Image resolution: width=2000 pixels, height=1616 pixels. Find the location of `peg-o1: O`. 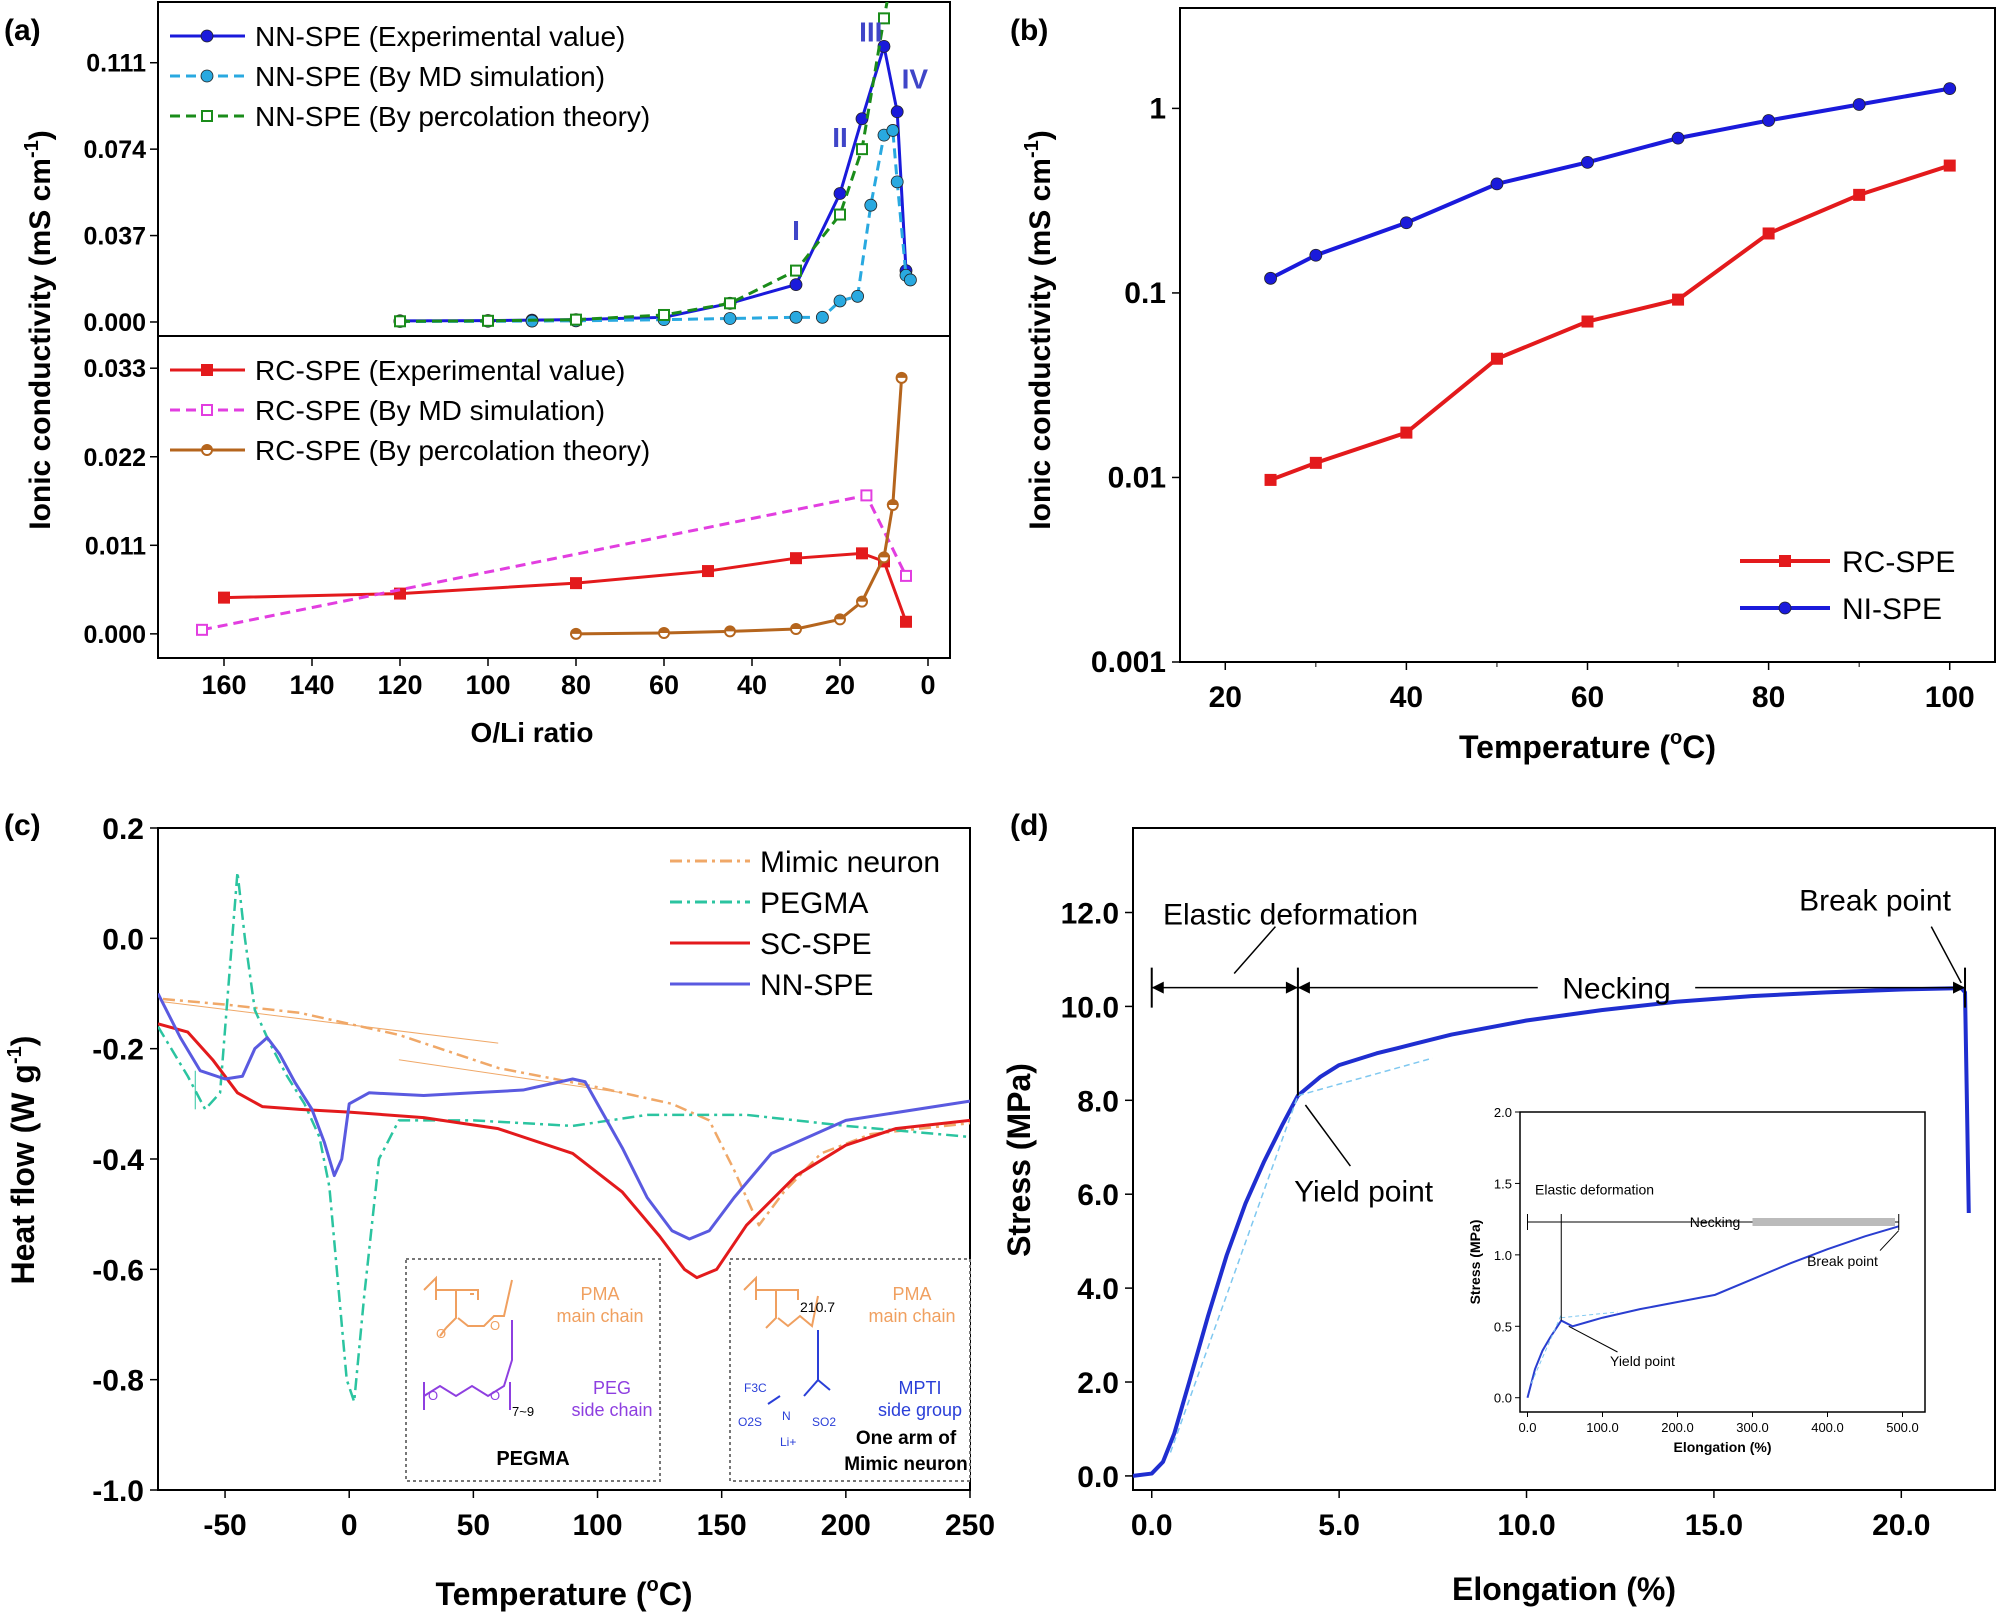

peg-o1: O is located at coordinates (433, 1395).